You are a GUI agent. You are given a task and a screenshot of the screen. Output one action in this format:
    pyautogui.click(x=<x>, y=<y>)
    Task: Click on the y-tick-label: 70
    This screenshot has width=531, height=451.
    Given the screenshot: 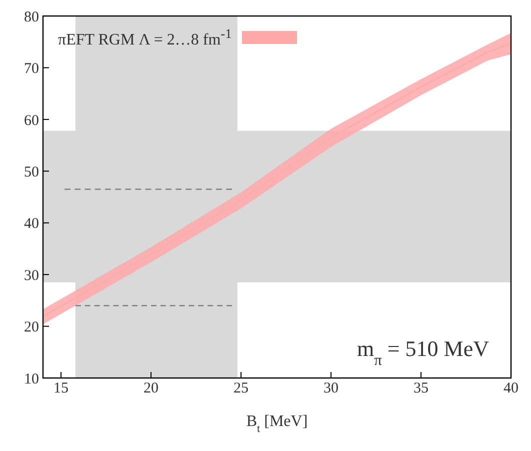 What is the action you would take?
    pyautogui.click(x=31, y=69)
    